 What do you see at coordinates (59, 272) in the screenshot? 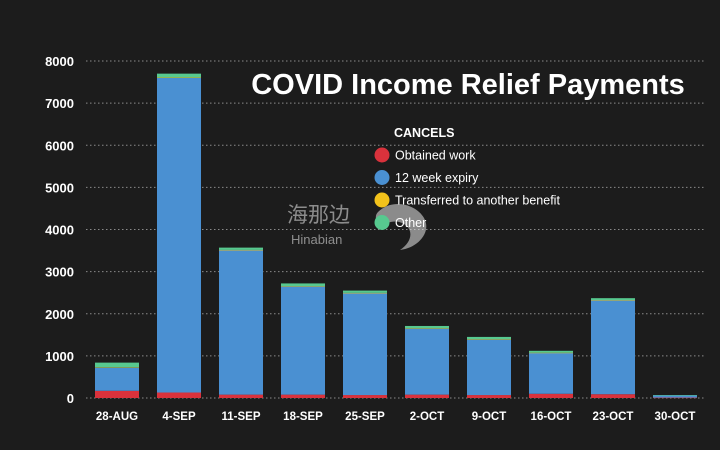
I see `y-tick-label: 3000` at bounding box center [59, 272].